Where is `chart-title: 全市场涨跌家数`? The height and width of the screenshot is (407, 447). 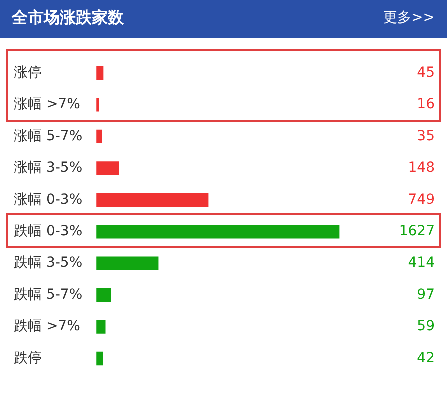 chart-title: 全市场涨跌家数 is located at coordinates (68, 18).